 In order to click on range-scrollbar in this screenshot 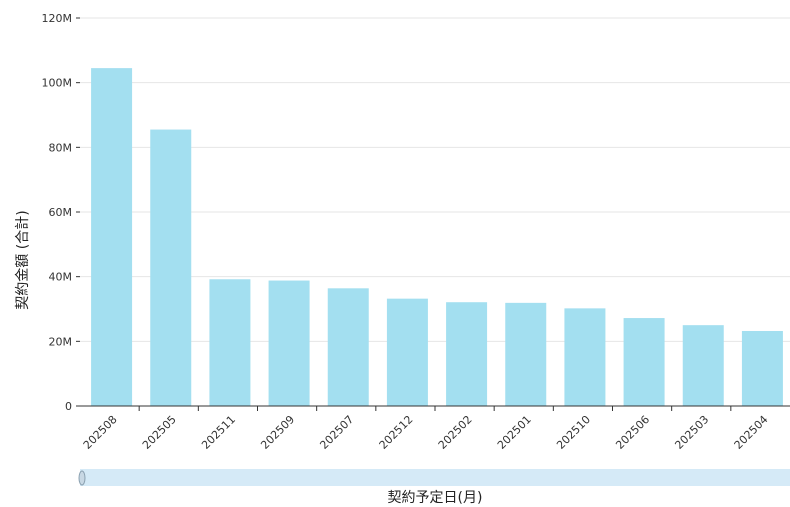, I will do `click(434, 477)`.